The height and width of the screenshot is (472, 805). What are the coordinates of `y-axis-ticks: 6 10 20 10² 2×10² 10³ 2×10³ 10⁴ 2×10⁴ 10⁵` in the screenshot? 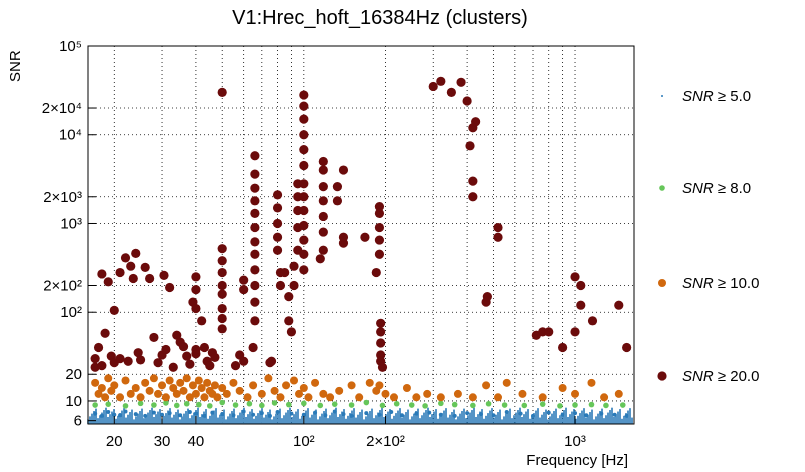 It's located at (69, 234).